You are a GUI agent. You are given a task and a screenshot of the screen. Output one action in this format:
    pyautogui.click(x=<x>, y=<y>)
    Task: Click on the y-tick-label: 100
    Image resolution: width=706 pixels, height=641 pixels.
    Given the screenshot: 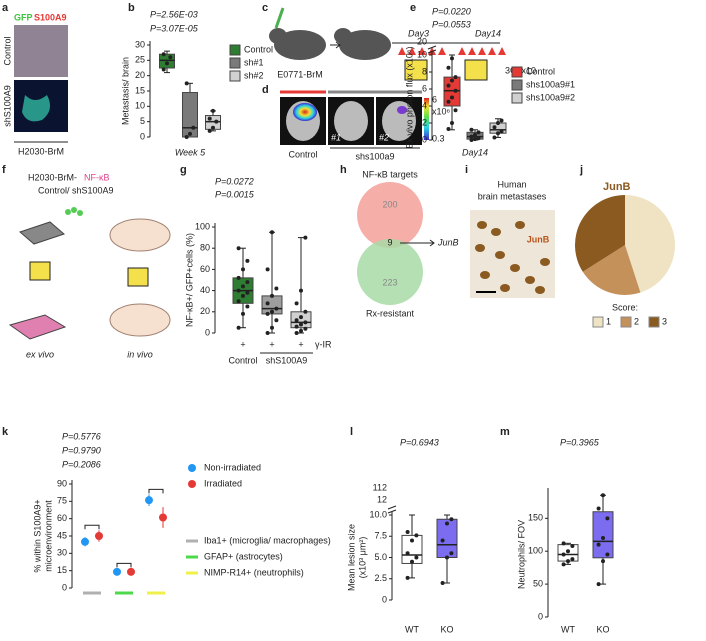 What is the action you would take?
    pyautogui.click(x=535, y=551)
    